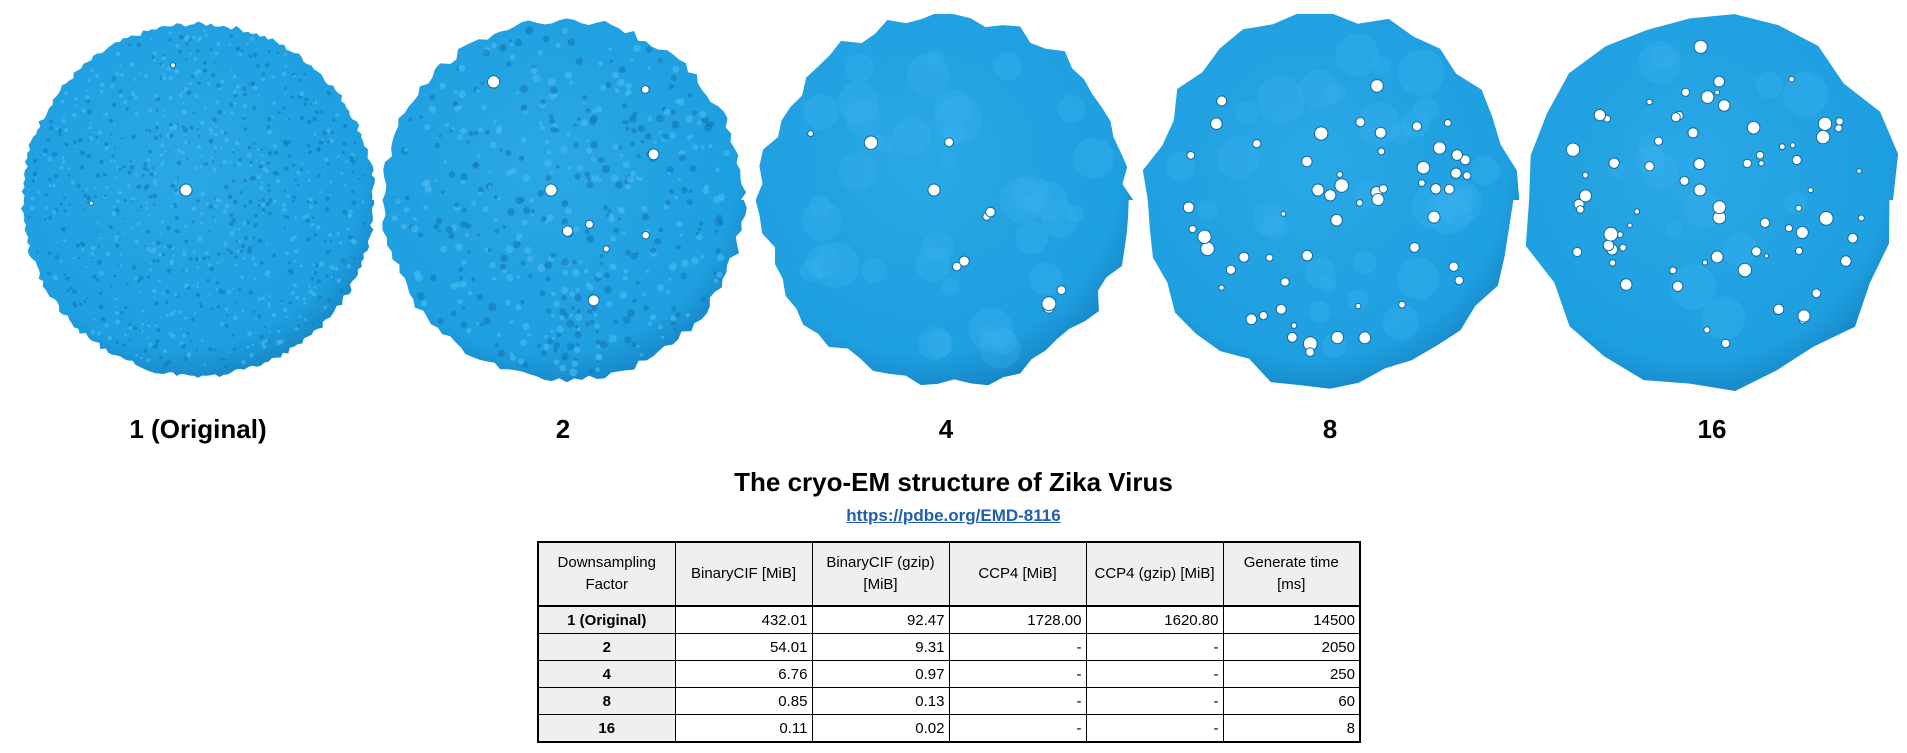 Image resolution: width=1907 pixels, height=753 pixels. I want to click on table-cell: 54.01, so click(743, 647).